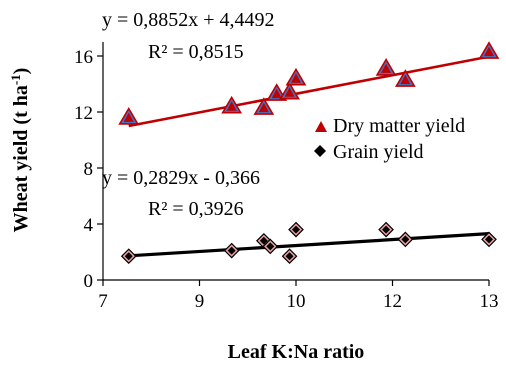  I want to click on legend-marker-grain, so click(320, 151).